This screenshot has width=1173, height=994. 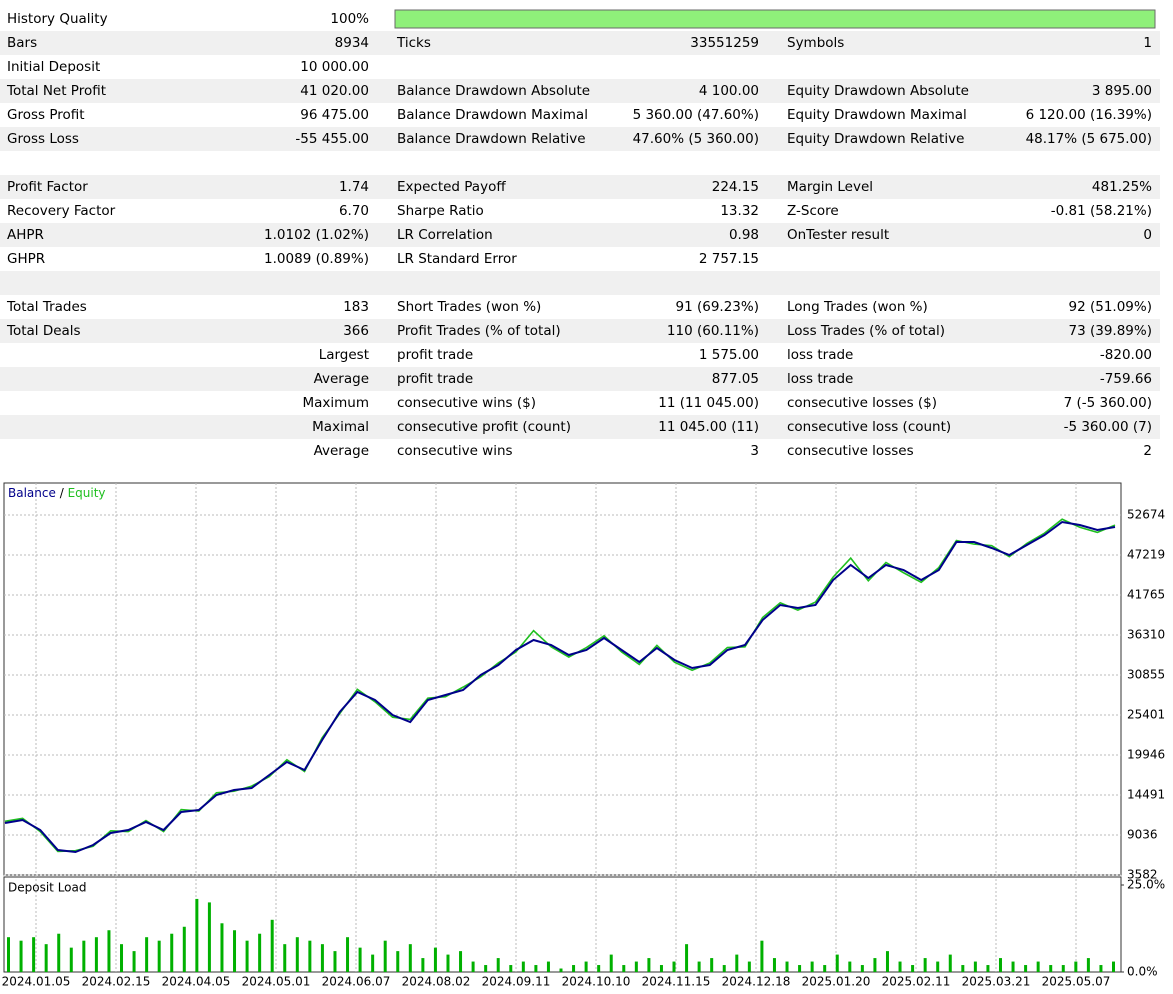 What do you see at coordinates (466, 403) in the screenshot?
I see `stat-label: consecutive wins ($)` at bounding box center [466, 403].